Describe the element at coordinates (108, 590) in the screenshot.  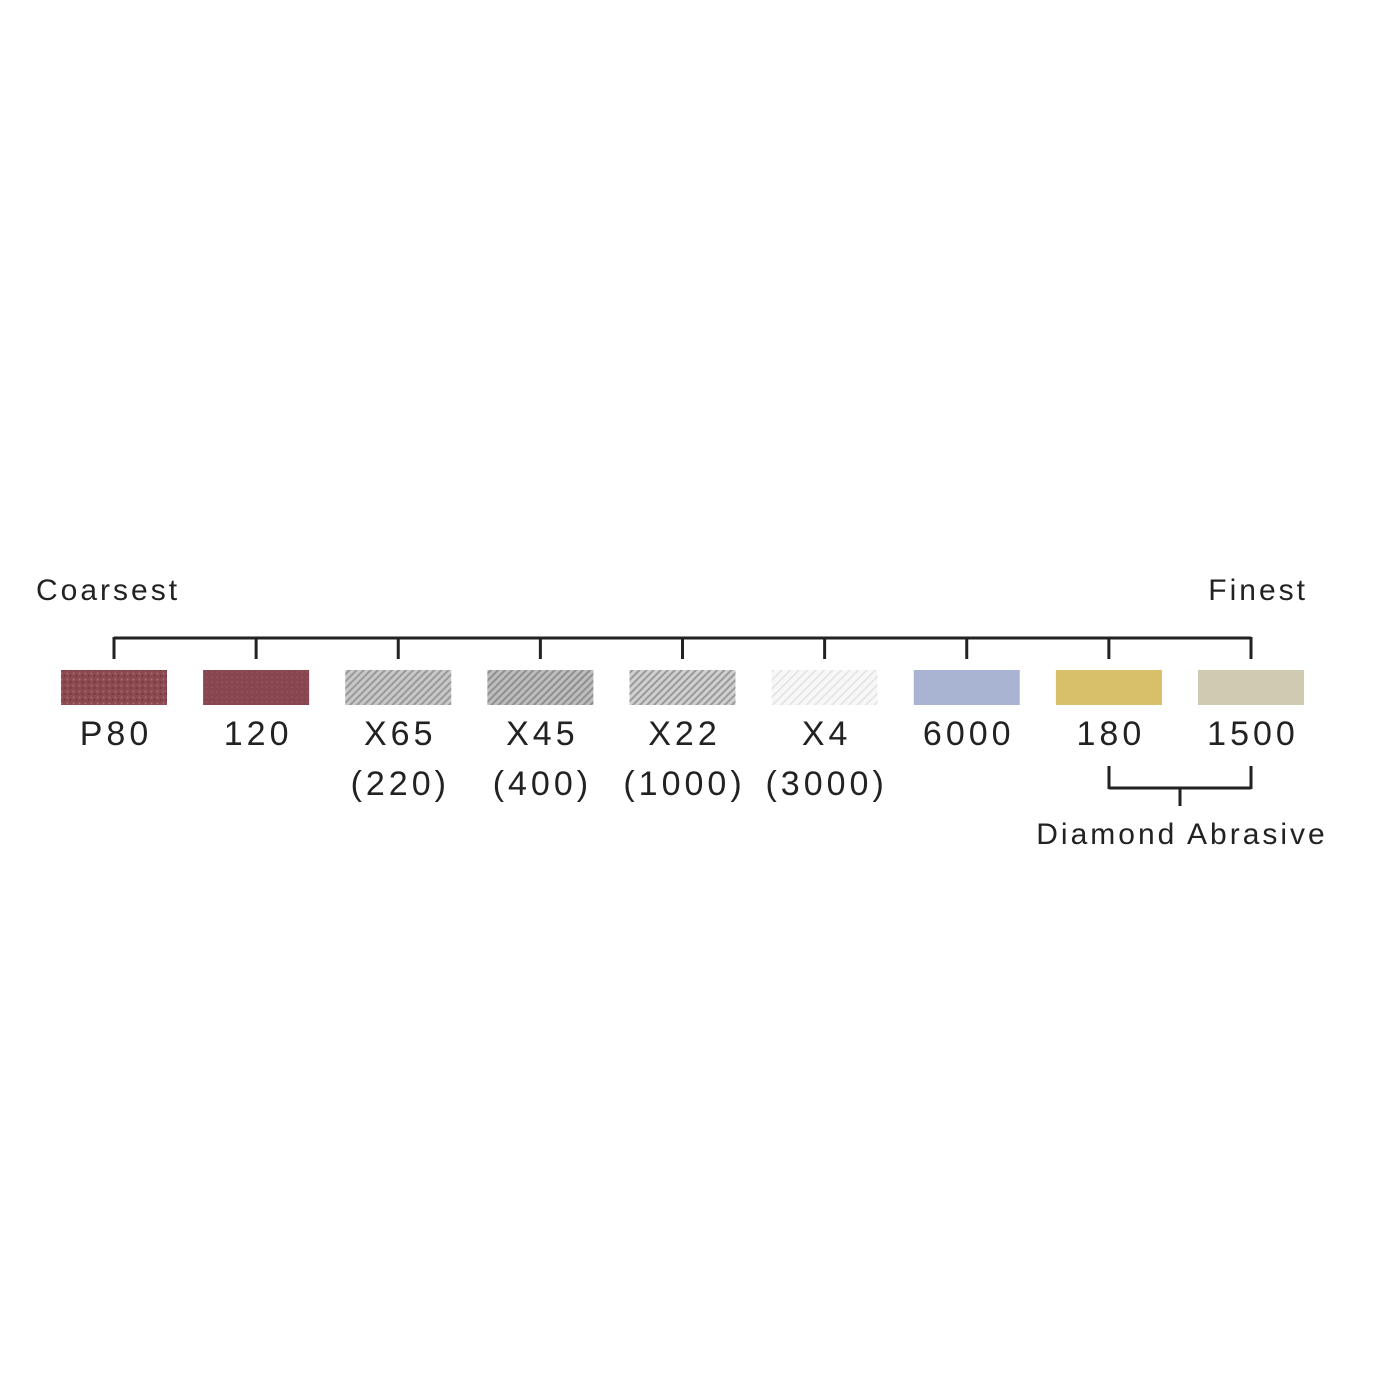
I see `start-label: Coarsest` at that location.